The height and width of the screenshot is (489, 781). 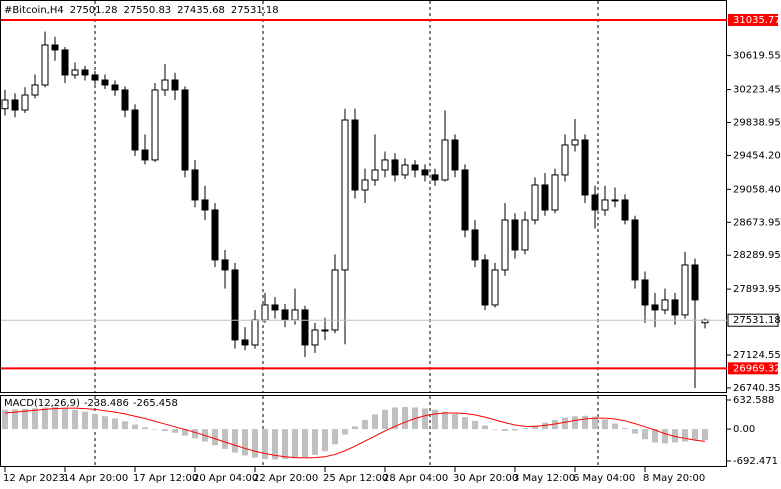 What do you see at coordinates (757, 20) in the screenshot?
I see `level-label: 31035.77` at bounding box center [757, 20].